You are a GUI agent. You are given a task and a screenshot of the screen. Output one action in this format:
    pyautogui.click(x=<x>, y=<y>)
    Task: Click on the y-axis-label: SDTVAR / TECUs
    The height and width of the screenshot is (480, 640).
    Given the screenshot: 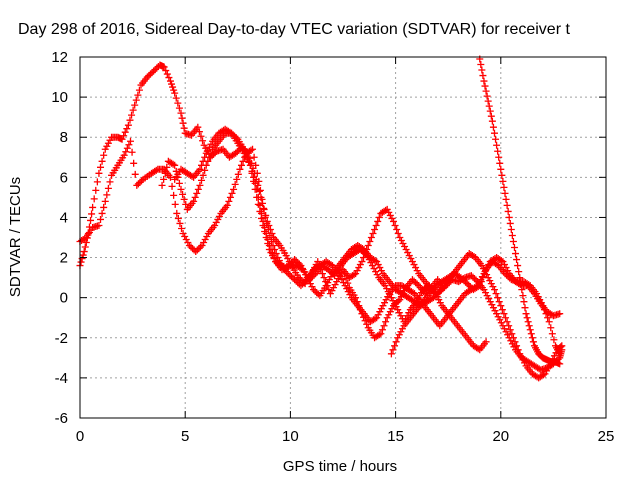 What is the action you would take?
    pyautogui.click(x=15, y=237)
    